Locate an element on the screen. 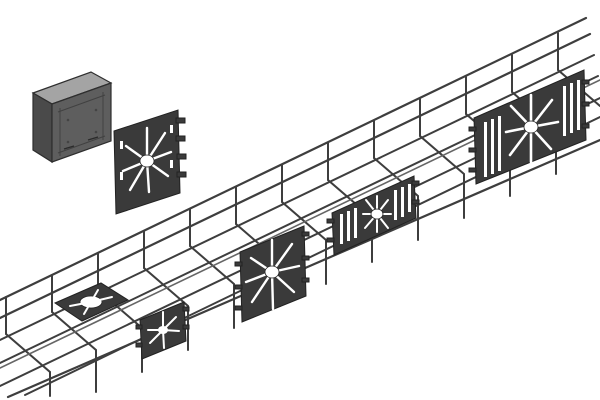  mounting-plate-small-front is located at coordinates (162, 330).